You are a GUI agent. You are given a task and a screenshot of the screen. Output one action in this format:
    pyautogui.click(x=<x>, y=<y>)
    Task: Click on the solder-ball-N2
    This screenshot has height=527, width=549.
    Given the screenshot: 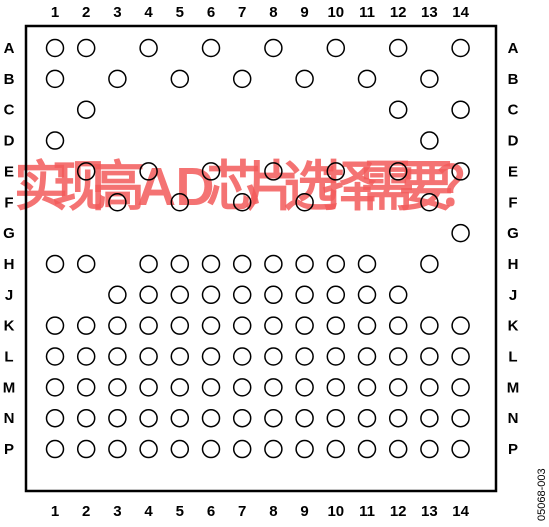 What is the action you would take?
    pyautogui.click(x=86, y=418)
    